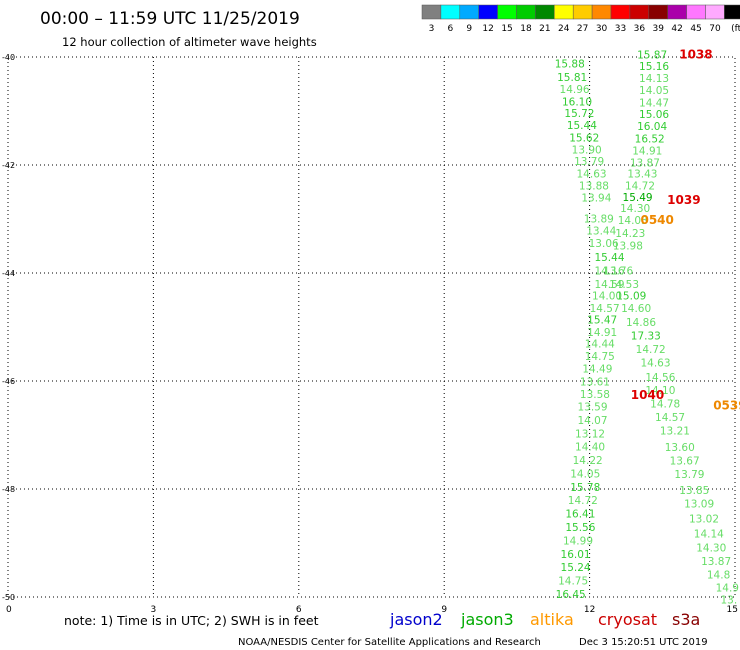  What do you see at coordinates (571, 595) in the screenshot?
I see `data-label: 16.45` at bounding box center [571, 595].